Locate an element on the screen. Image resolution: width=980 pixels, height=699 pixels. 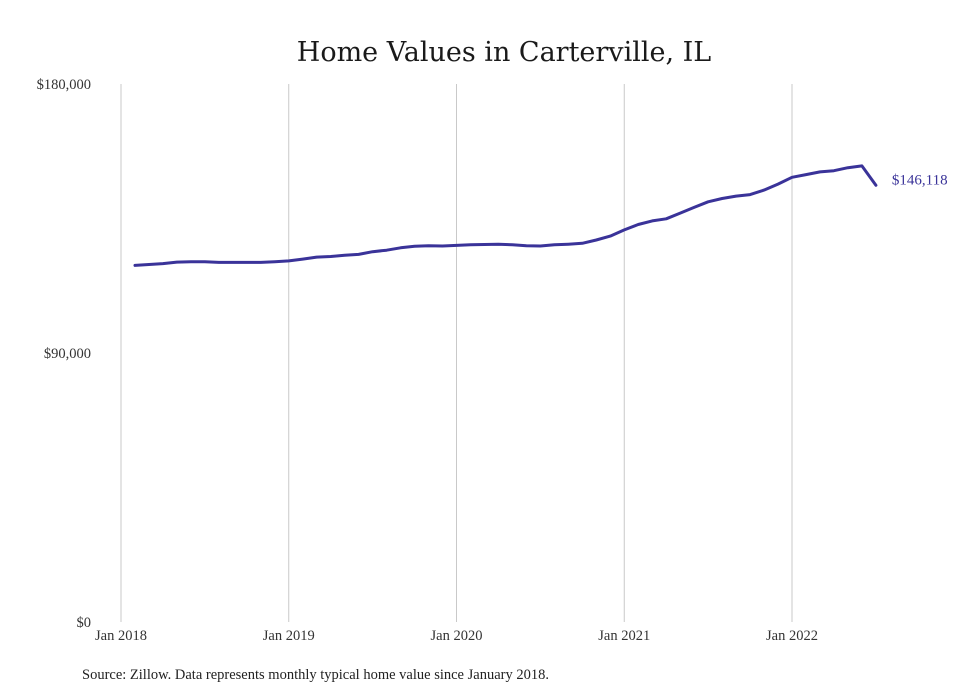
series-layer: $146,118 is located at coordinates (540, 215).